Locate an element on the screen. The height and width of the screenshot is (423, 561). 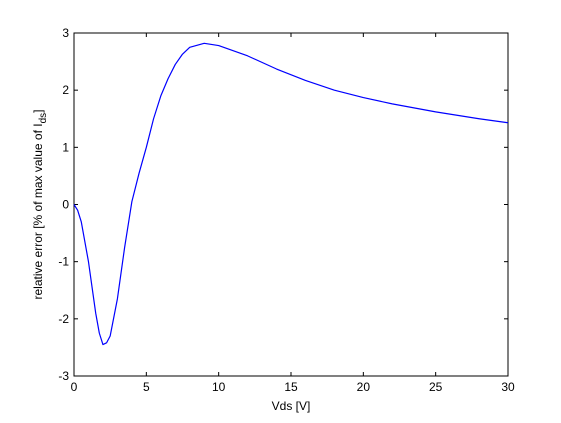
y-tick-label: 1 is located at coordinates (65, 147).